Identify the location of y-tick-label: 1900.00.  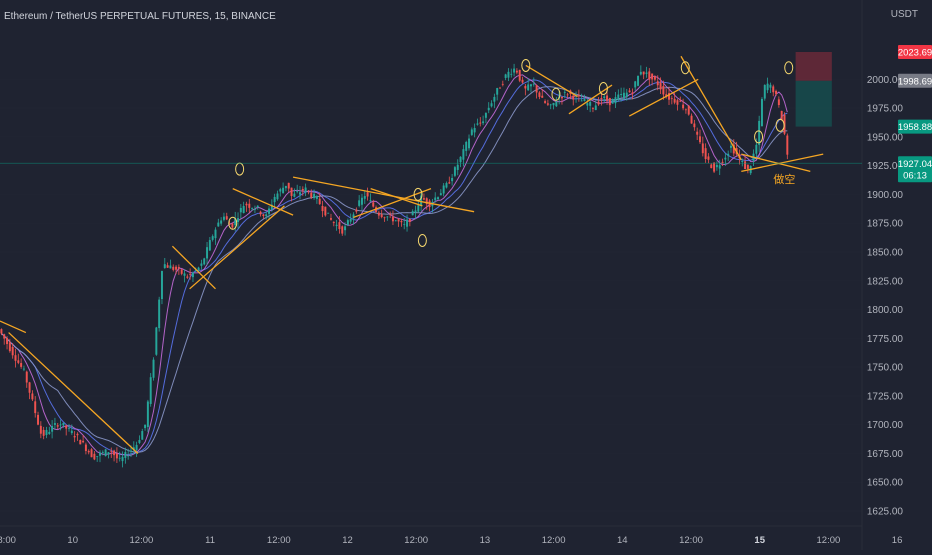
(885, 195).